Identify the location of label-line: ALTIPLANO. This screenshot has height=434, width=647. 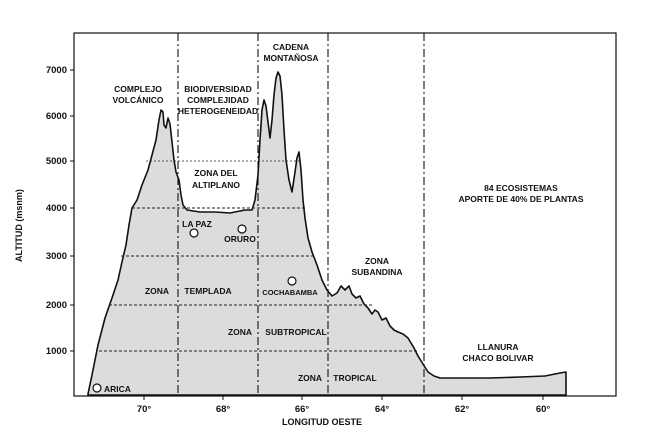
(216, 185).